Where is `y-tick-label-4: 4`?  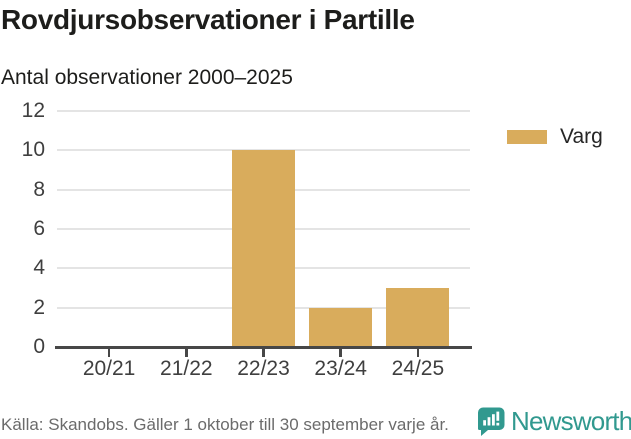
y-tick-label-4: 4 is located at coordinates (39, 268).